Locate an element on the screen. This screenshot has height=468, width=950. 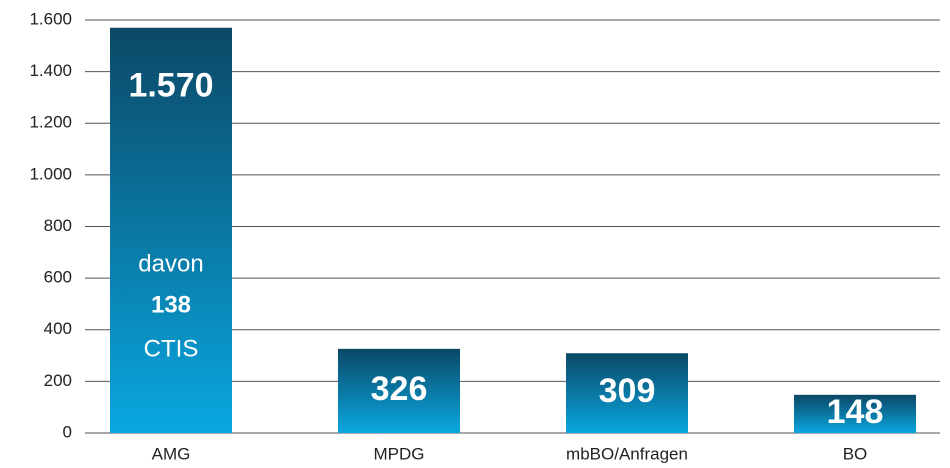
value-label: 148 is located at coordinates (855, 412).